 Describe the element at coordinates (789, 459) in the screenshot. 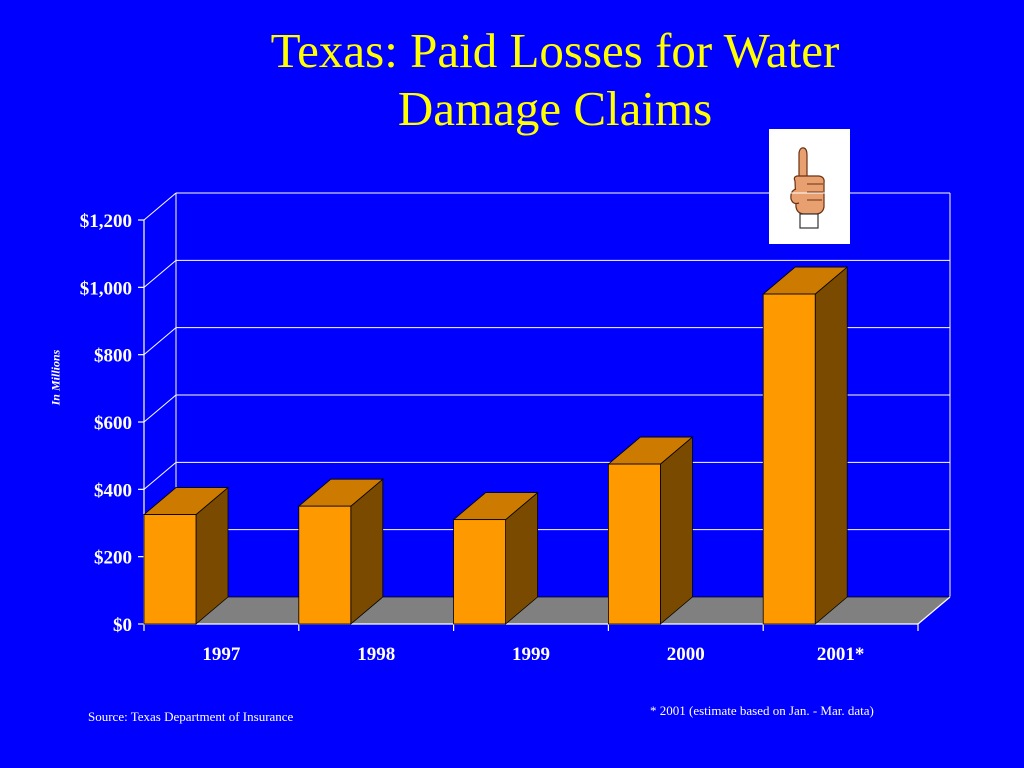

I see `bar-2001*` at that location.